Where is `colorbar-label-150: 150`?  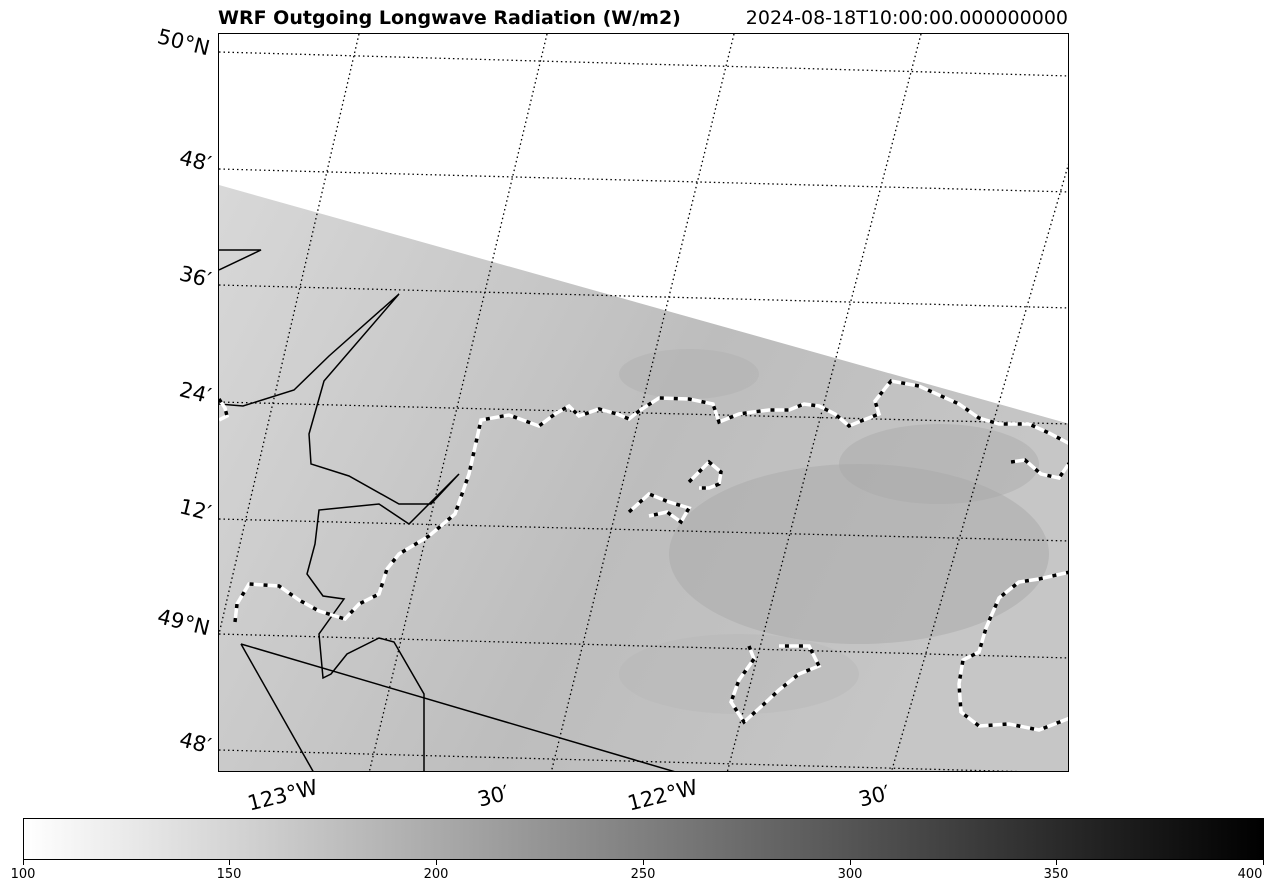 colorbar-label-150: 150 is located at coordinates (229, 874).